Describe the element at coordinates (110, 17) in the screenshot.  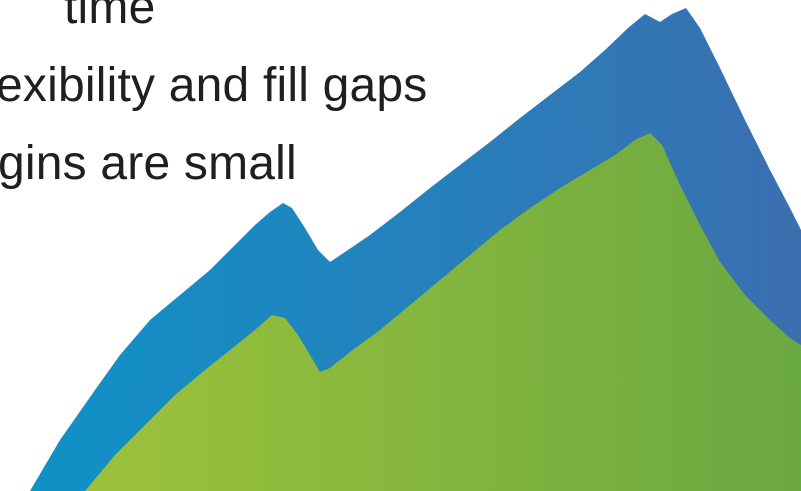
I see `slide-text-line-1: time` at that location.